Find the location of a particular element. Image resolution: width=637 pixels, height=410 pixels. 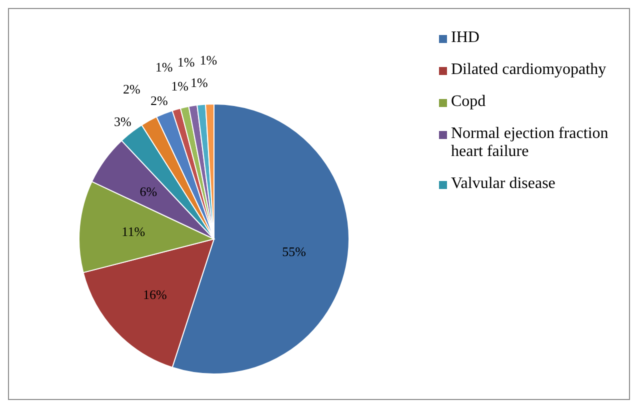

data-label: 11% is located at coordinates (134, 231).